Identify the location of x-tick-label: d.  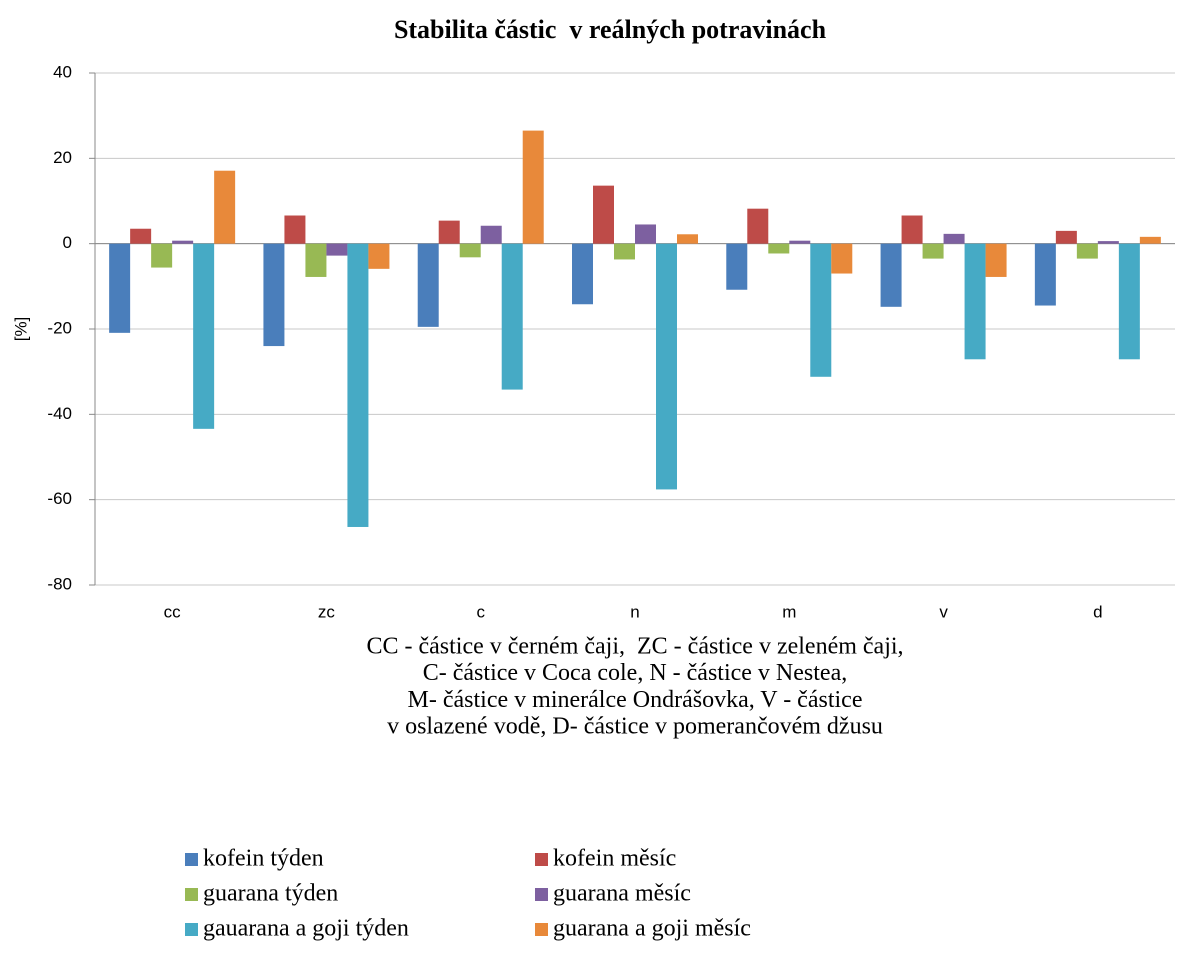
(1097, 611).